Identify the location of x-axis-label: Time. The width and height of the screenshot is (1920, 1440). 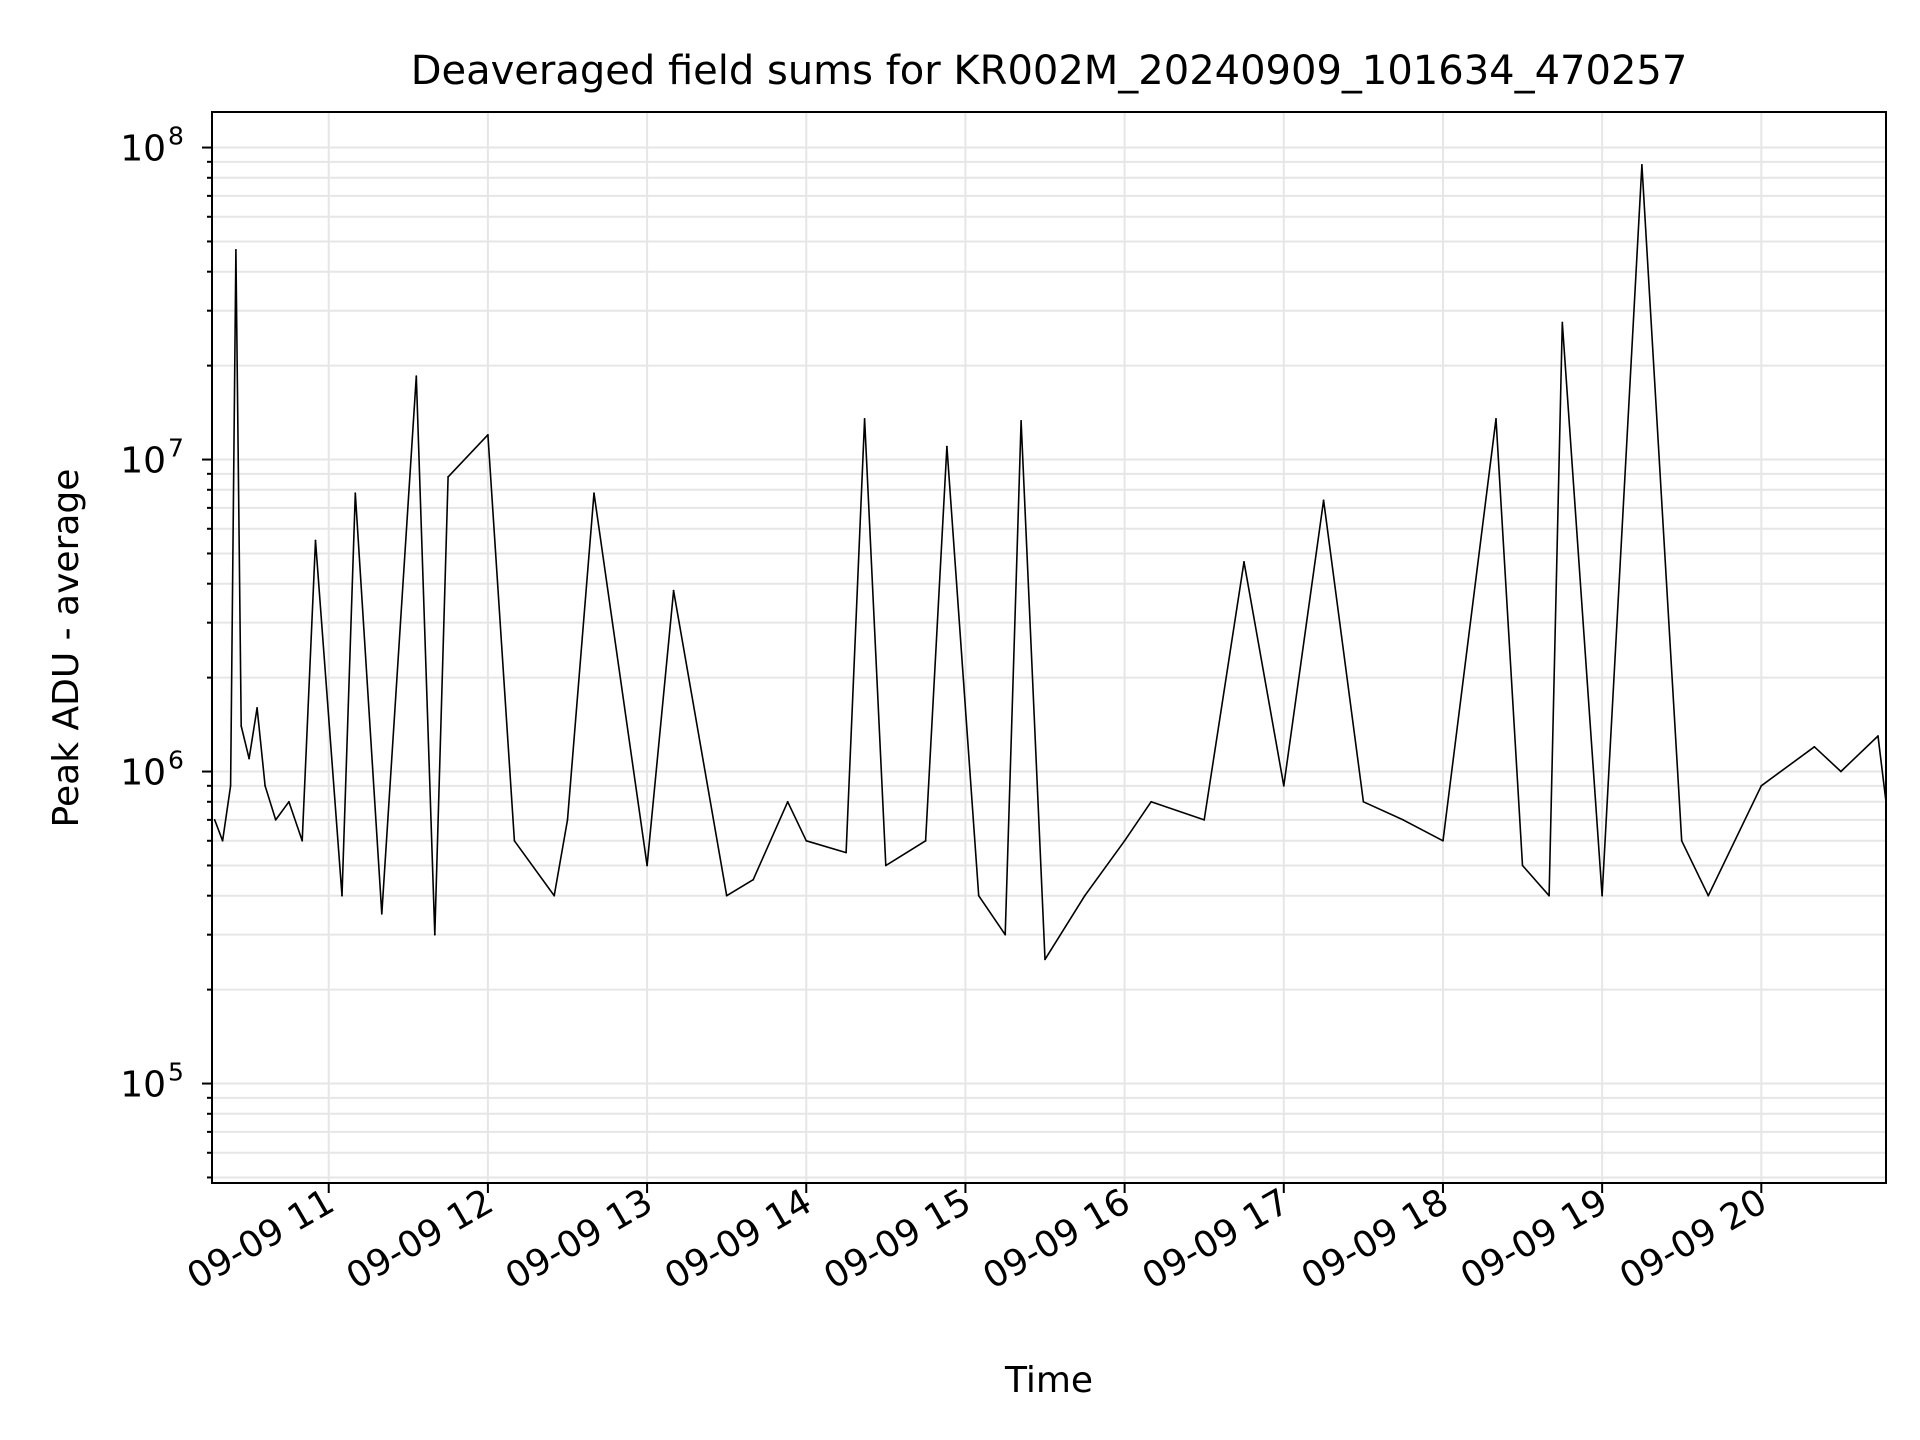
(1048, 1380).